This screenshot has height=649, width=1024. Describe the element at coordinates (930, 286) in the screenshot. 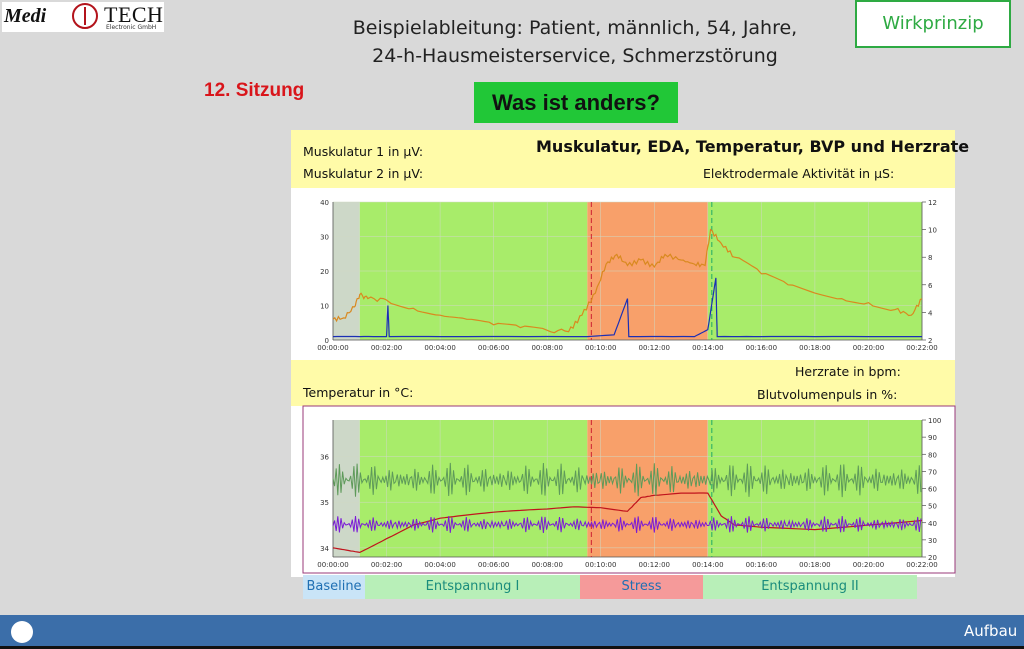

I see `chart0-y-right-tick: 6` at that location.